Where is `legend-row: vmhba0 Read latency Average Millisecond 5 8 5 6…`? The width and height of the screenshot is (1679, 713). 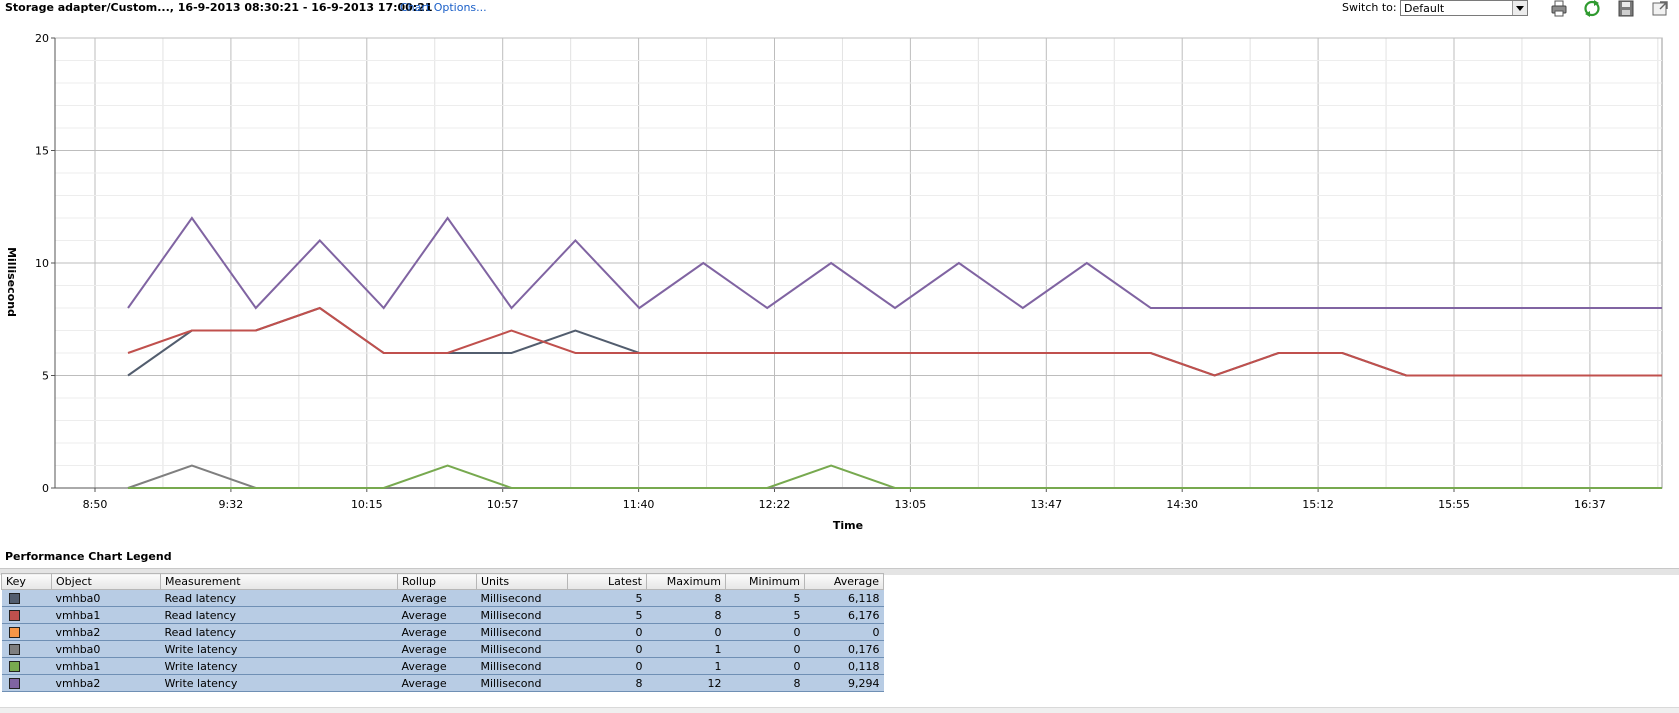 legend-row: vmhba0 Read latency Average Millisecond 5 8 5 6… is located at coordinates (442, 598).